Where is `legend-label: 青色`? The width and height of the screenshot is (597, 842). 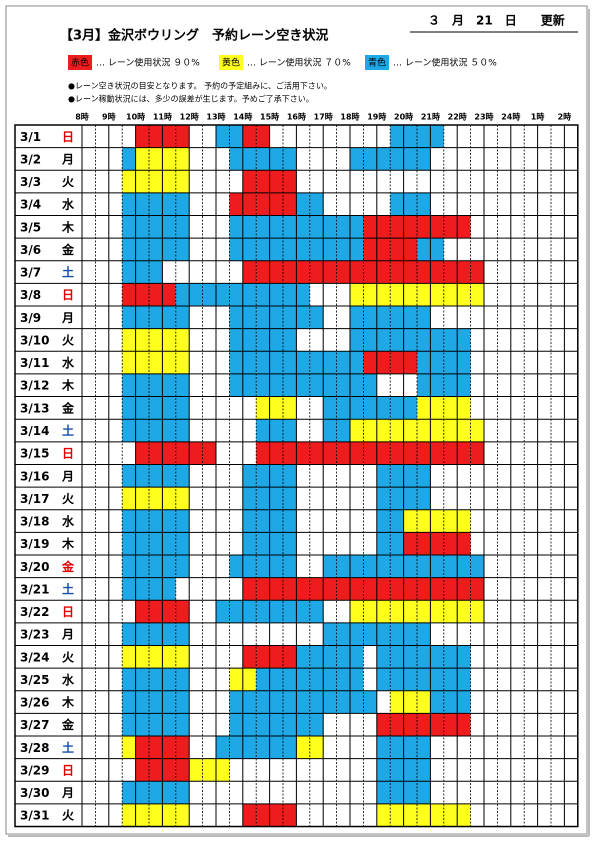
legend-label: 青色 is located at coordinates (377, 63).